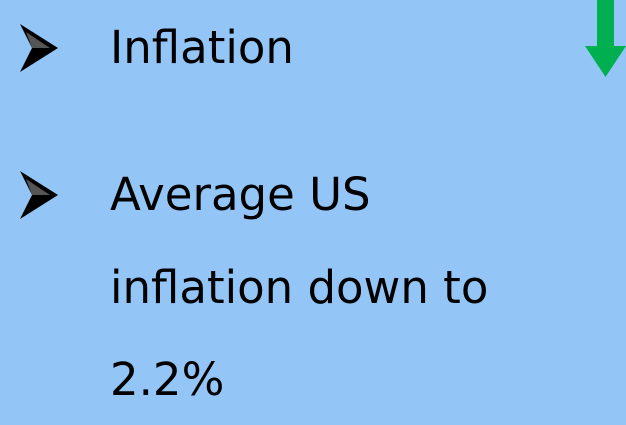  I want to click on down-arrow, so click(605, 38).